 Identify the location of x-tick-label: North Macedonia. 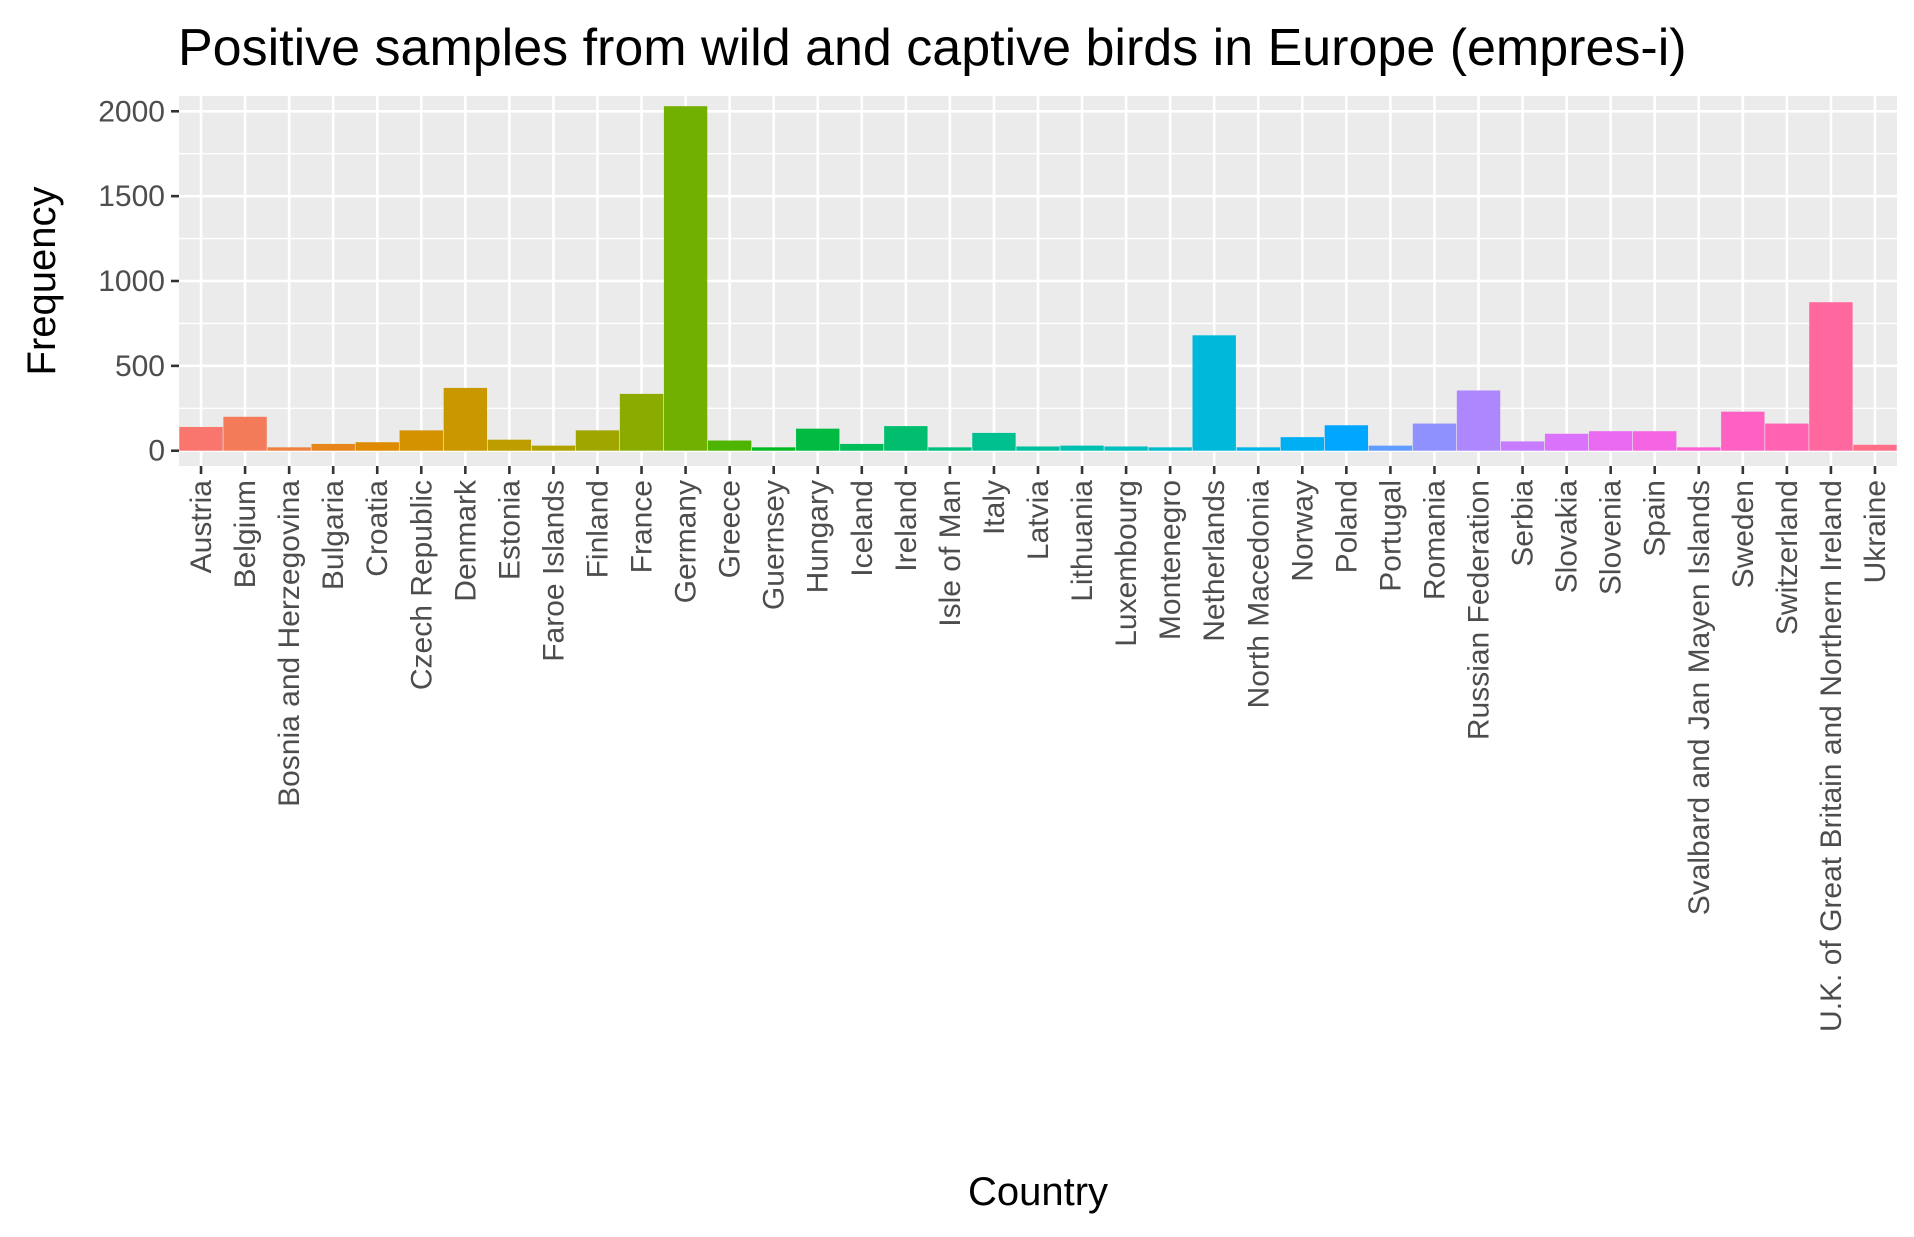
(1258, 594).